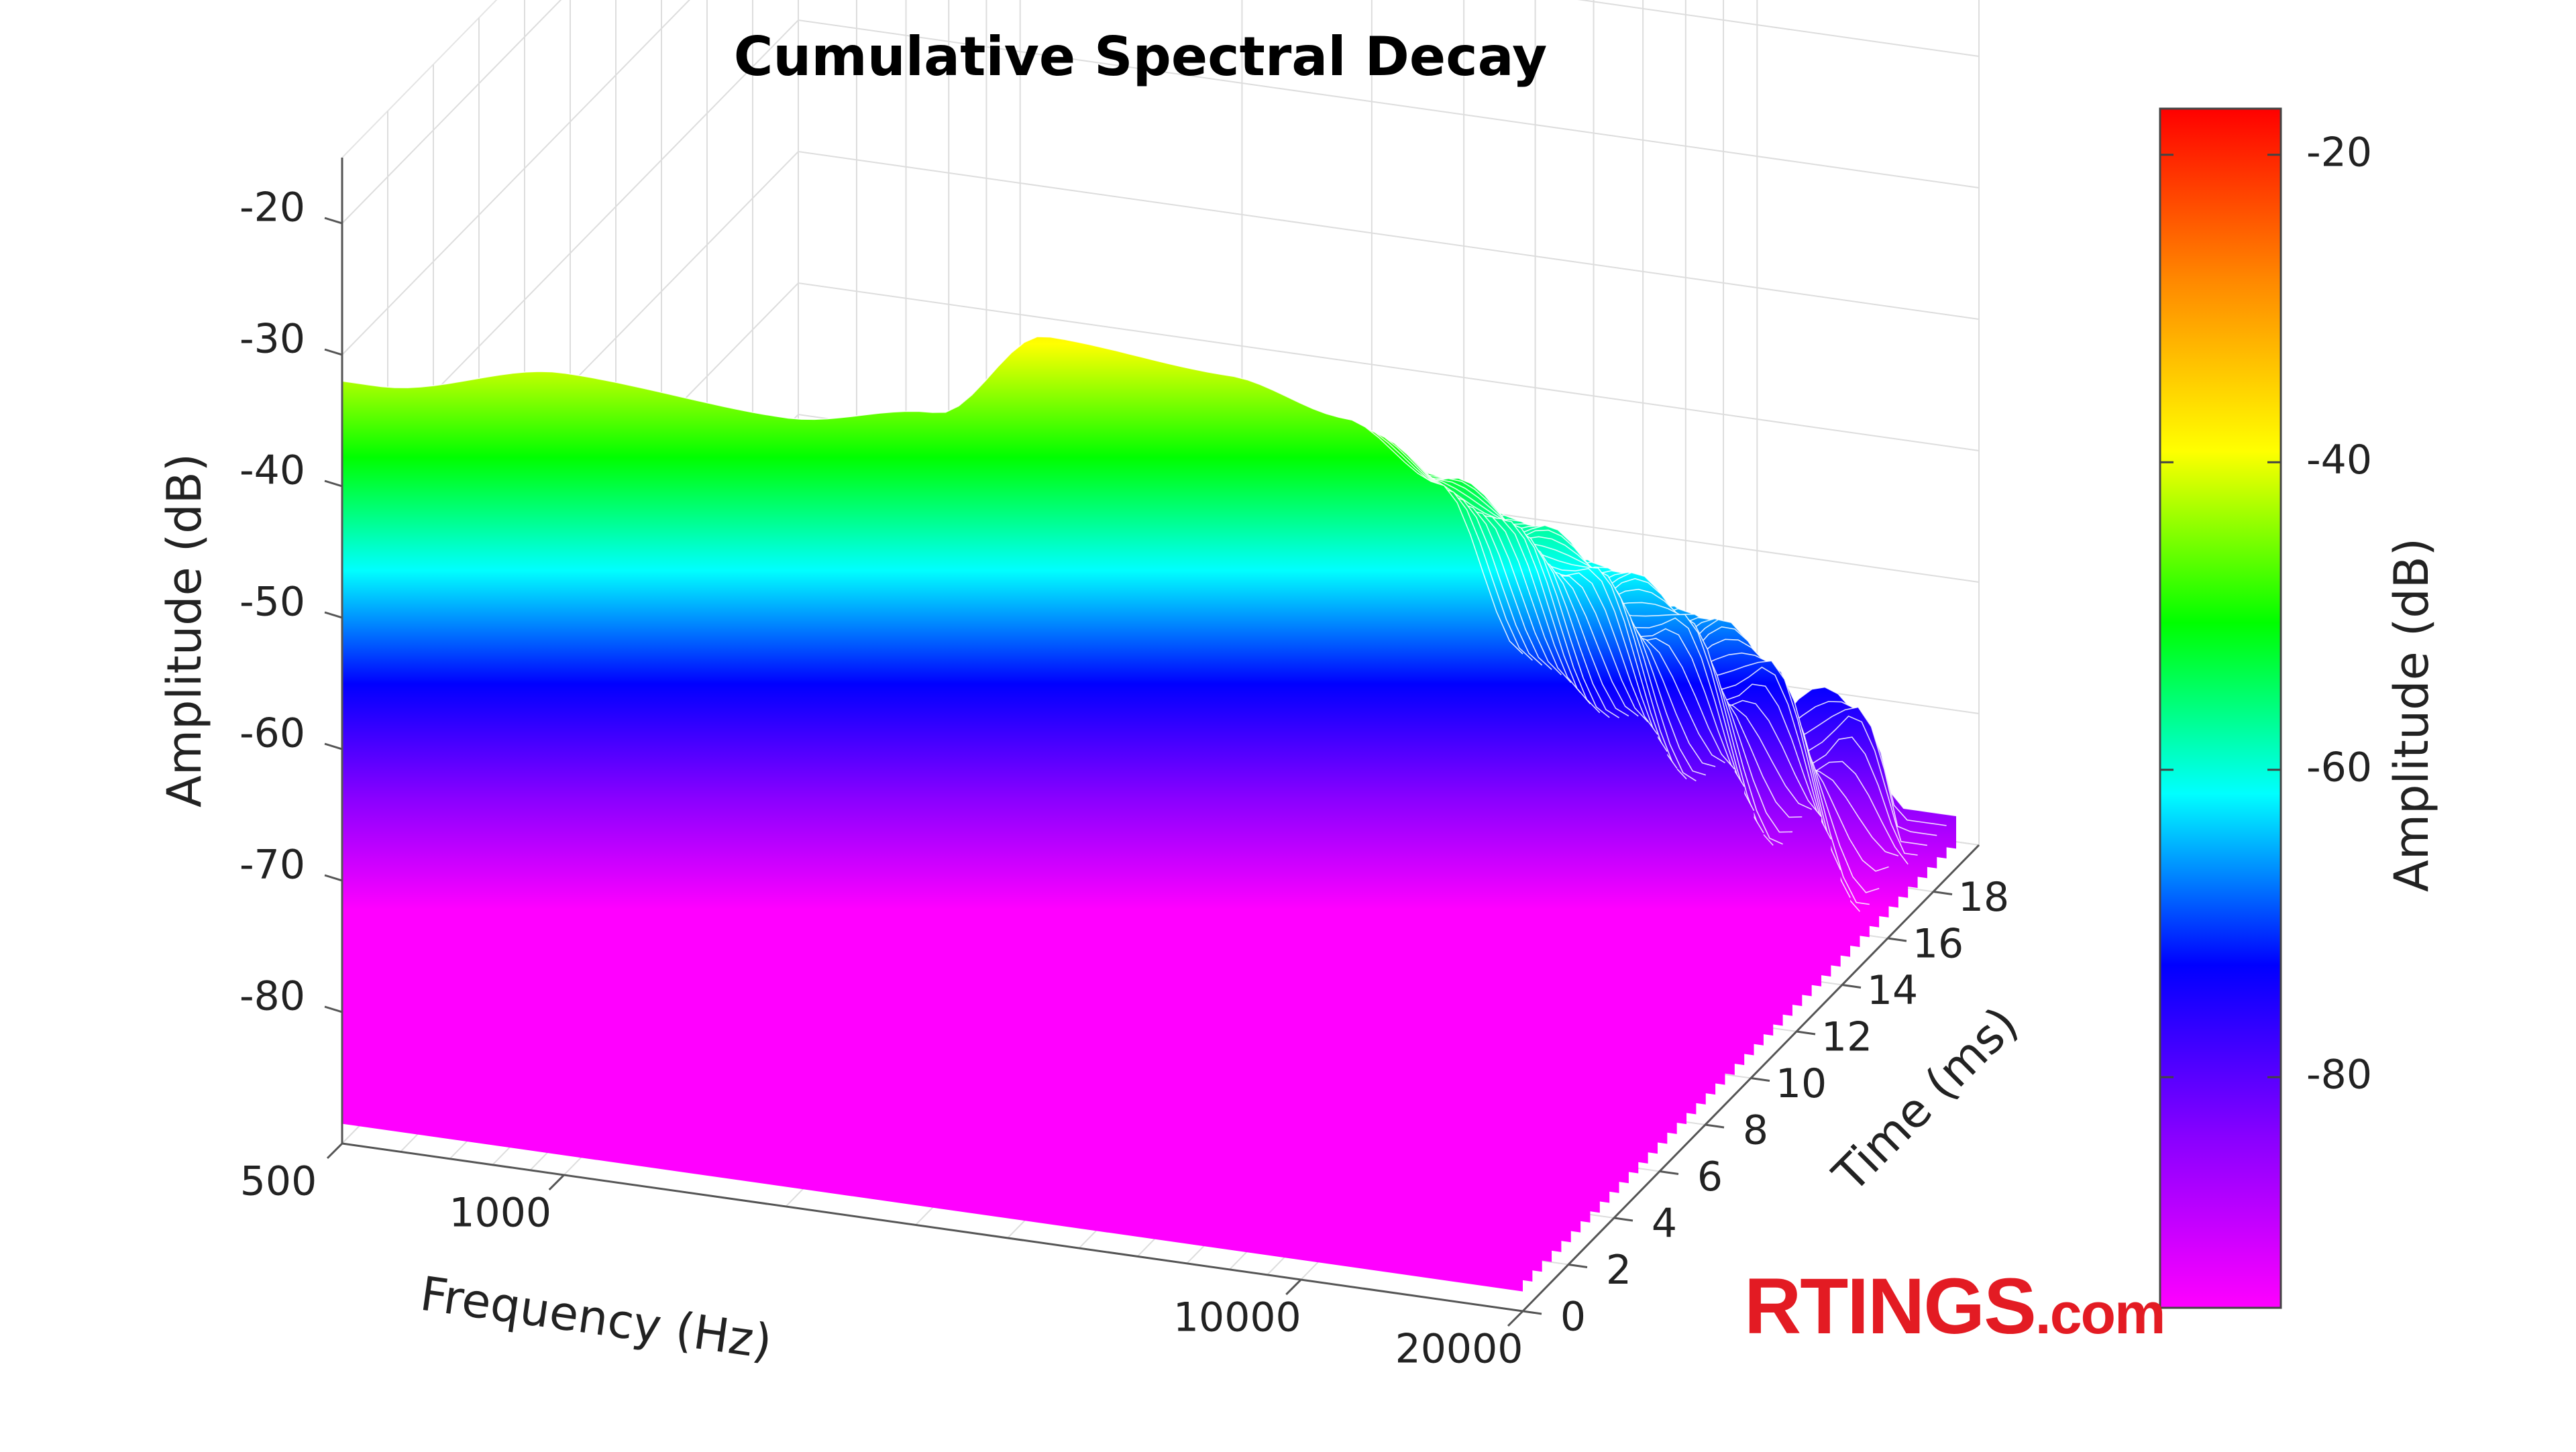 This screenshot has height=1452, width=2576. I want to click on frequency-tick-label: 1000, so click(500, 1213).